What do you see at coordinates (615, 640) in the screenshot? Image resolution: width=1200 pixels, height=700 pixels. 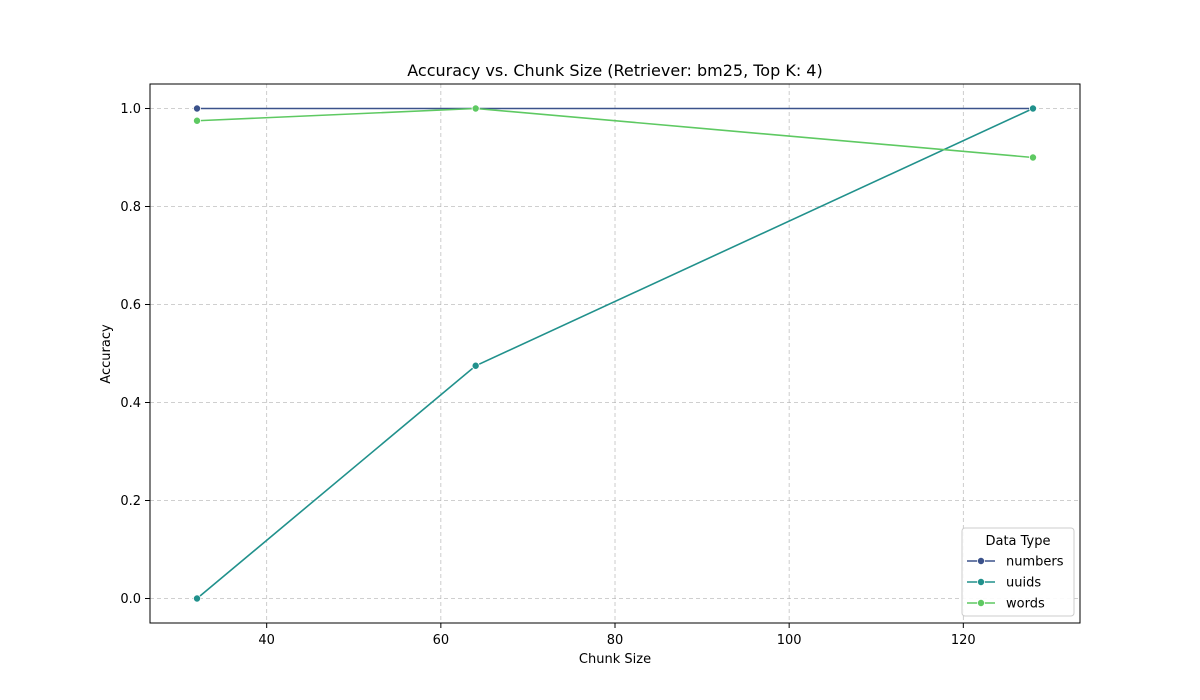 I see `x-tick-label: 80` at bounding box center [615, 640].